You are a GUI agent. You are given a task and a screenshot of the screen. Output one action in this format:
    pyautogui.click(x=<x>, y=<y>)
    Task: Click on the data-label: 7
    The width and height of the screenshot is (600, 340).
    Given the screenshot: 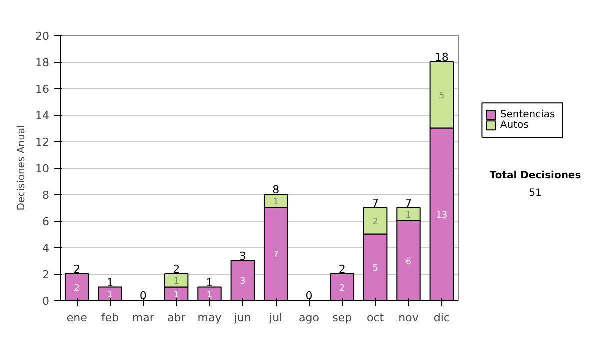 What is the action you would take?
    pyautogui.click(x=276, y=255)
    